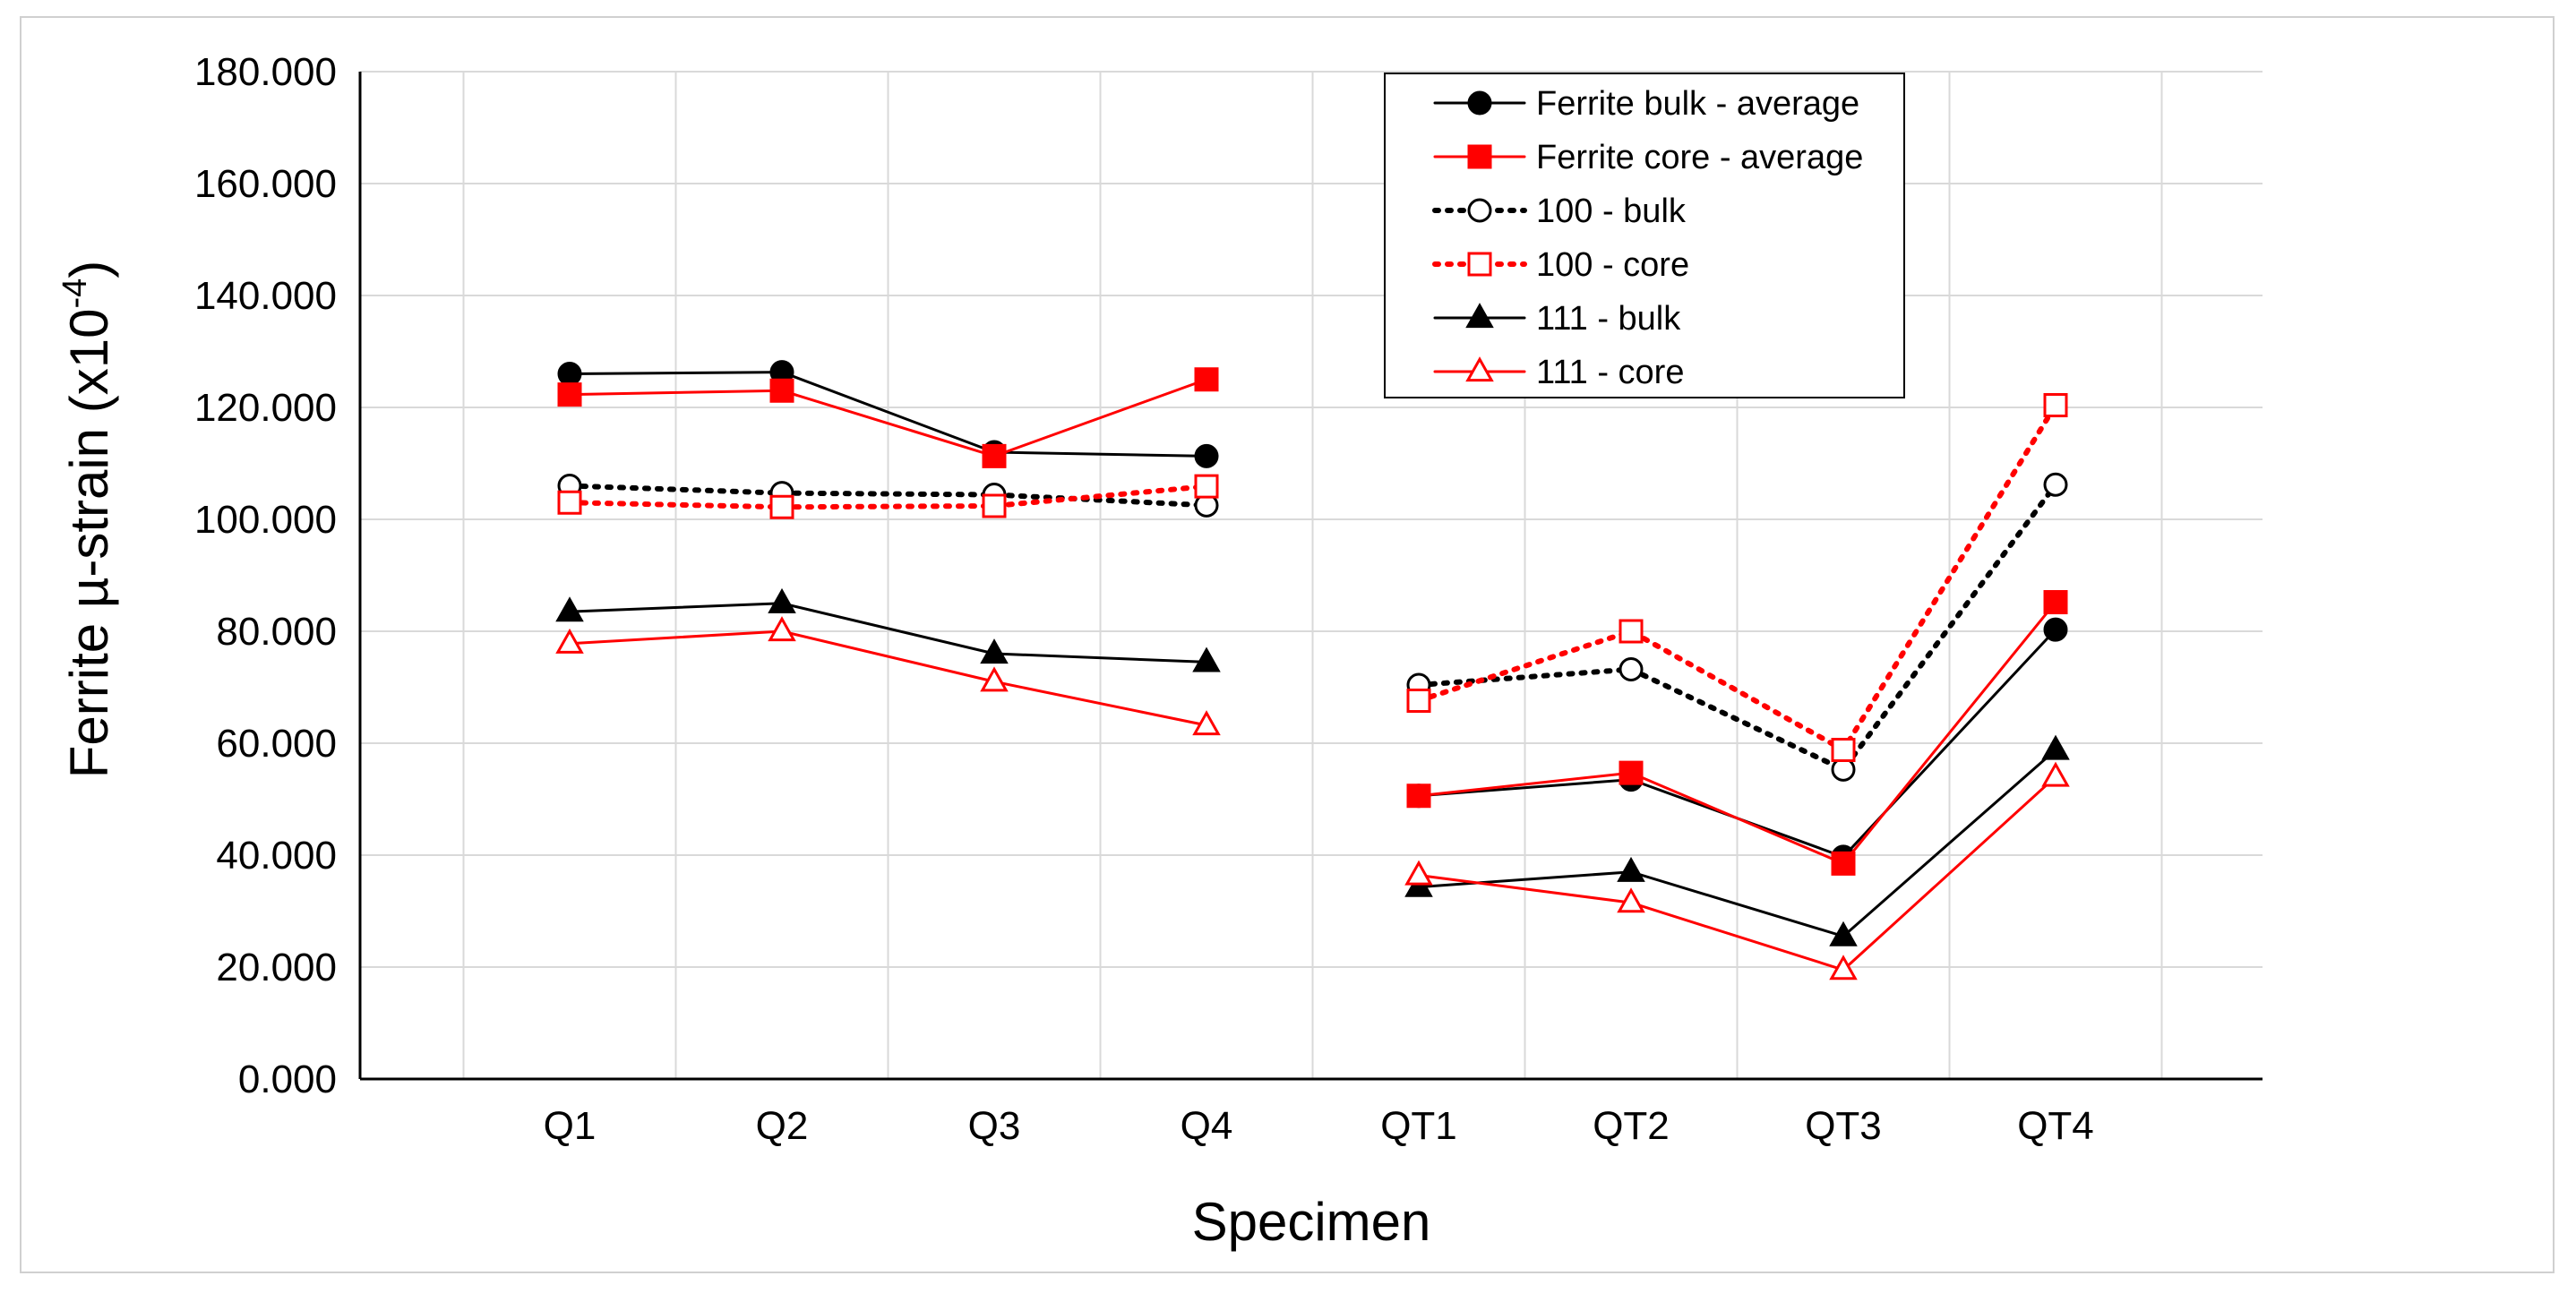 This screenshot has width=2576, height=1293. What do you see at coordinates (265, 520) in the screenshot?
I see `y-tick-label: 100.000` at bounding box center [265, 520].